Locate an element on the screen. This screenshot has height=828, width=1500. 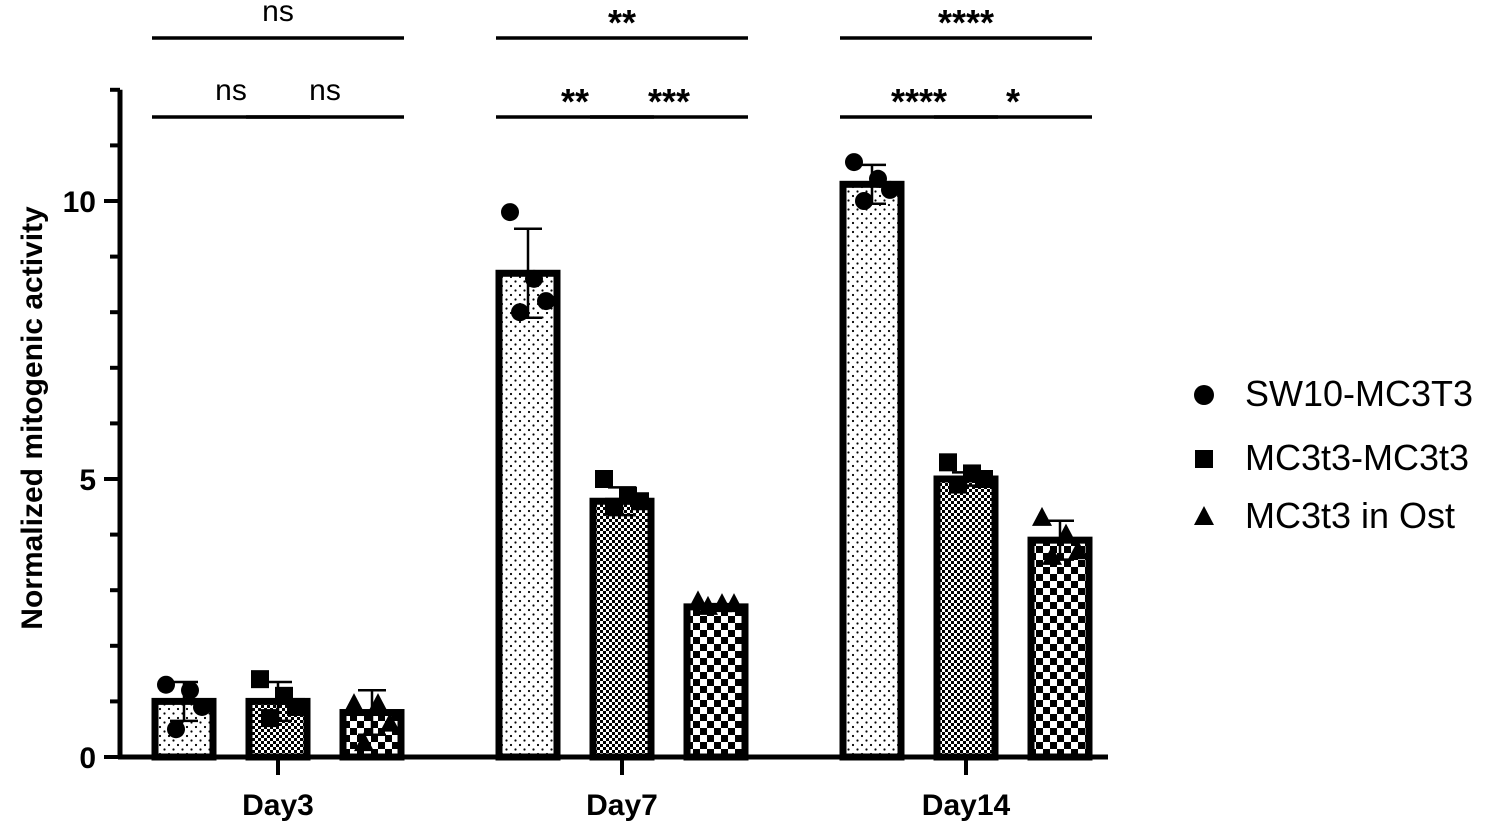
legend-triangle-marker is located at coordinates (1204, 515).